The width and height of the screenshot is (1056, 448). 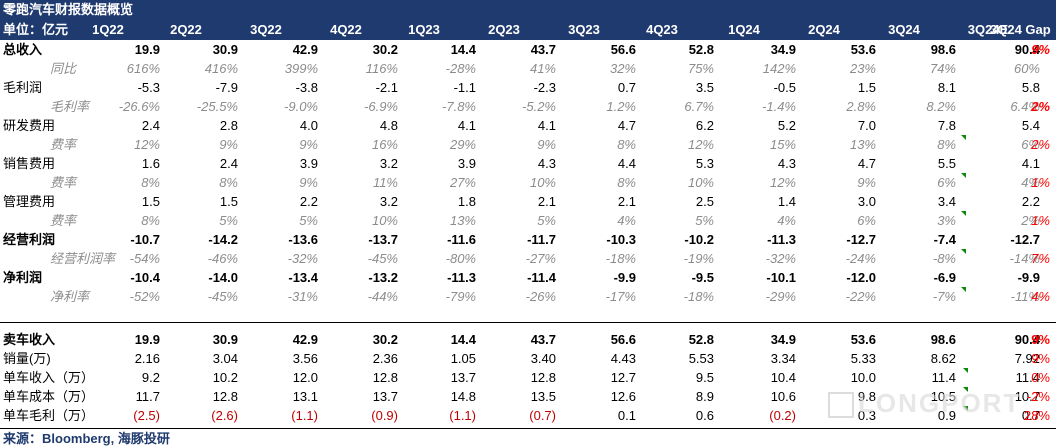 I want to click on bottom-divider, so click(x=528, y=428).